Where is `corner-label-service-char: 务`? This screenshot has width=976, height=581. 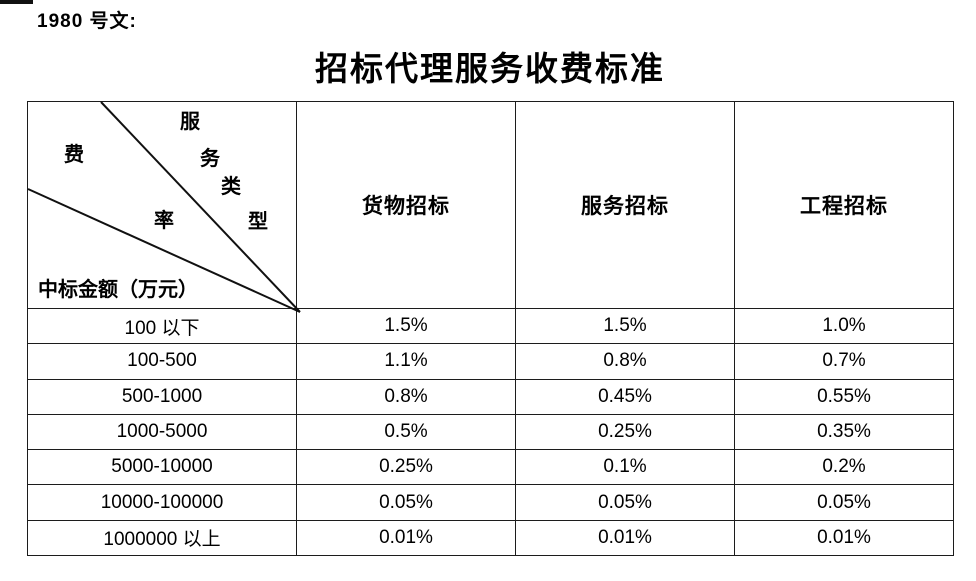 corner-label-service-char: 务 is located at coordinates (210, 159).